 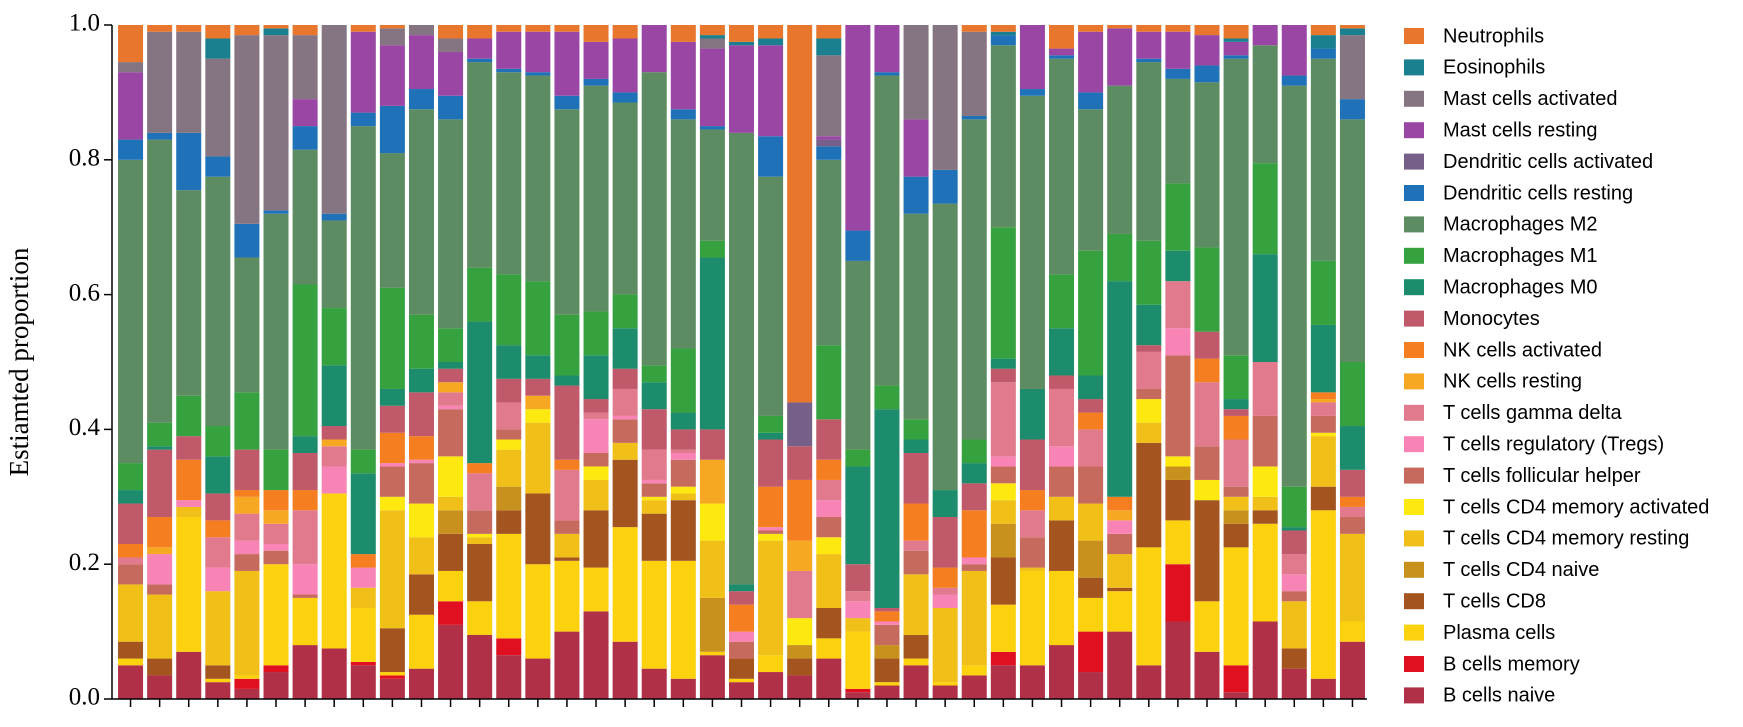 I want to click on legend-label: NK cells activated, so click(x=1522, y=350).